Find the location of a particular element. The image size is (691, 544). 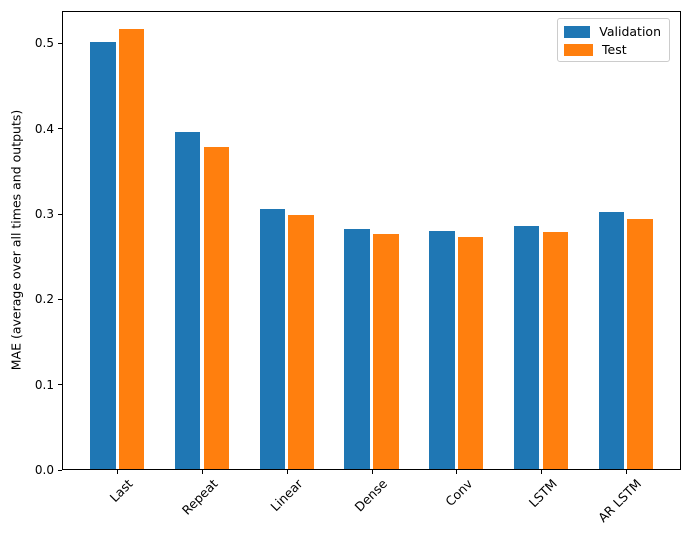

x-tick-label-dense: Dense is located at coordinates (371, 495).